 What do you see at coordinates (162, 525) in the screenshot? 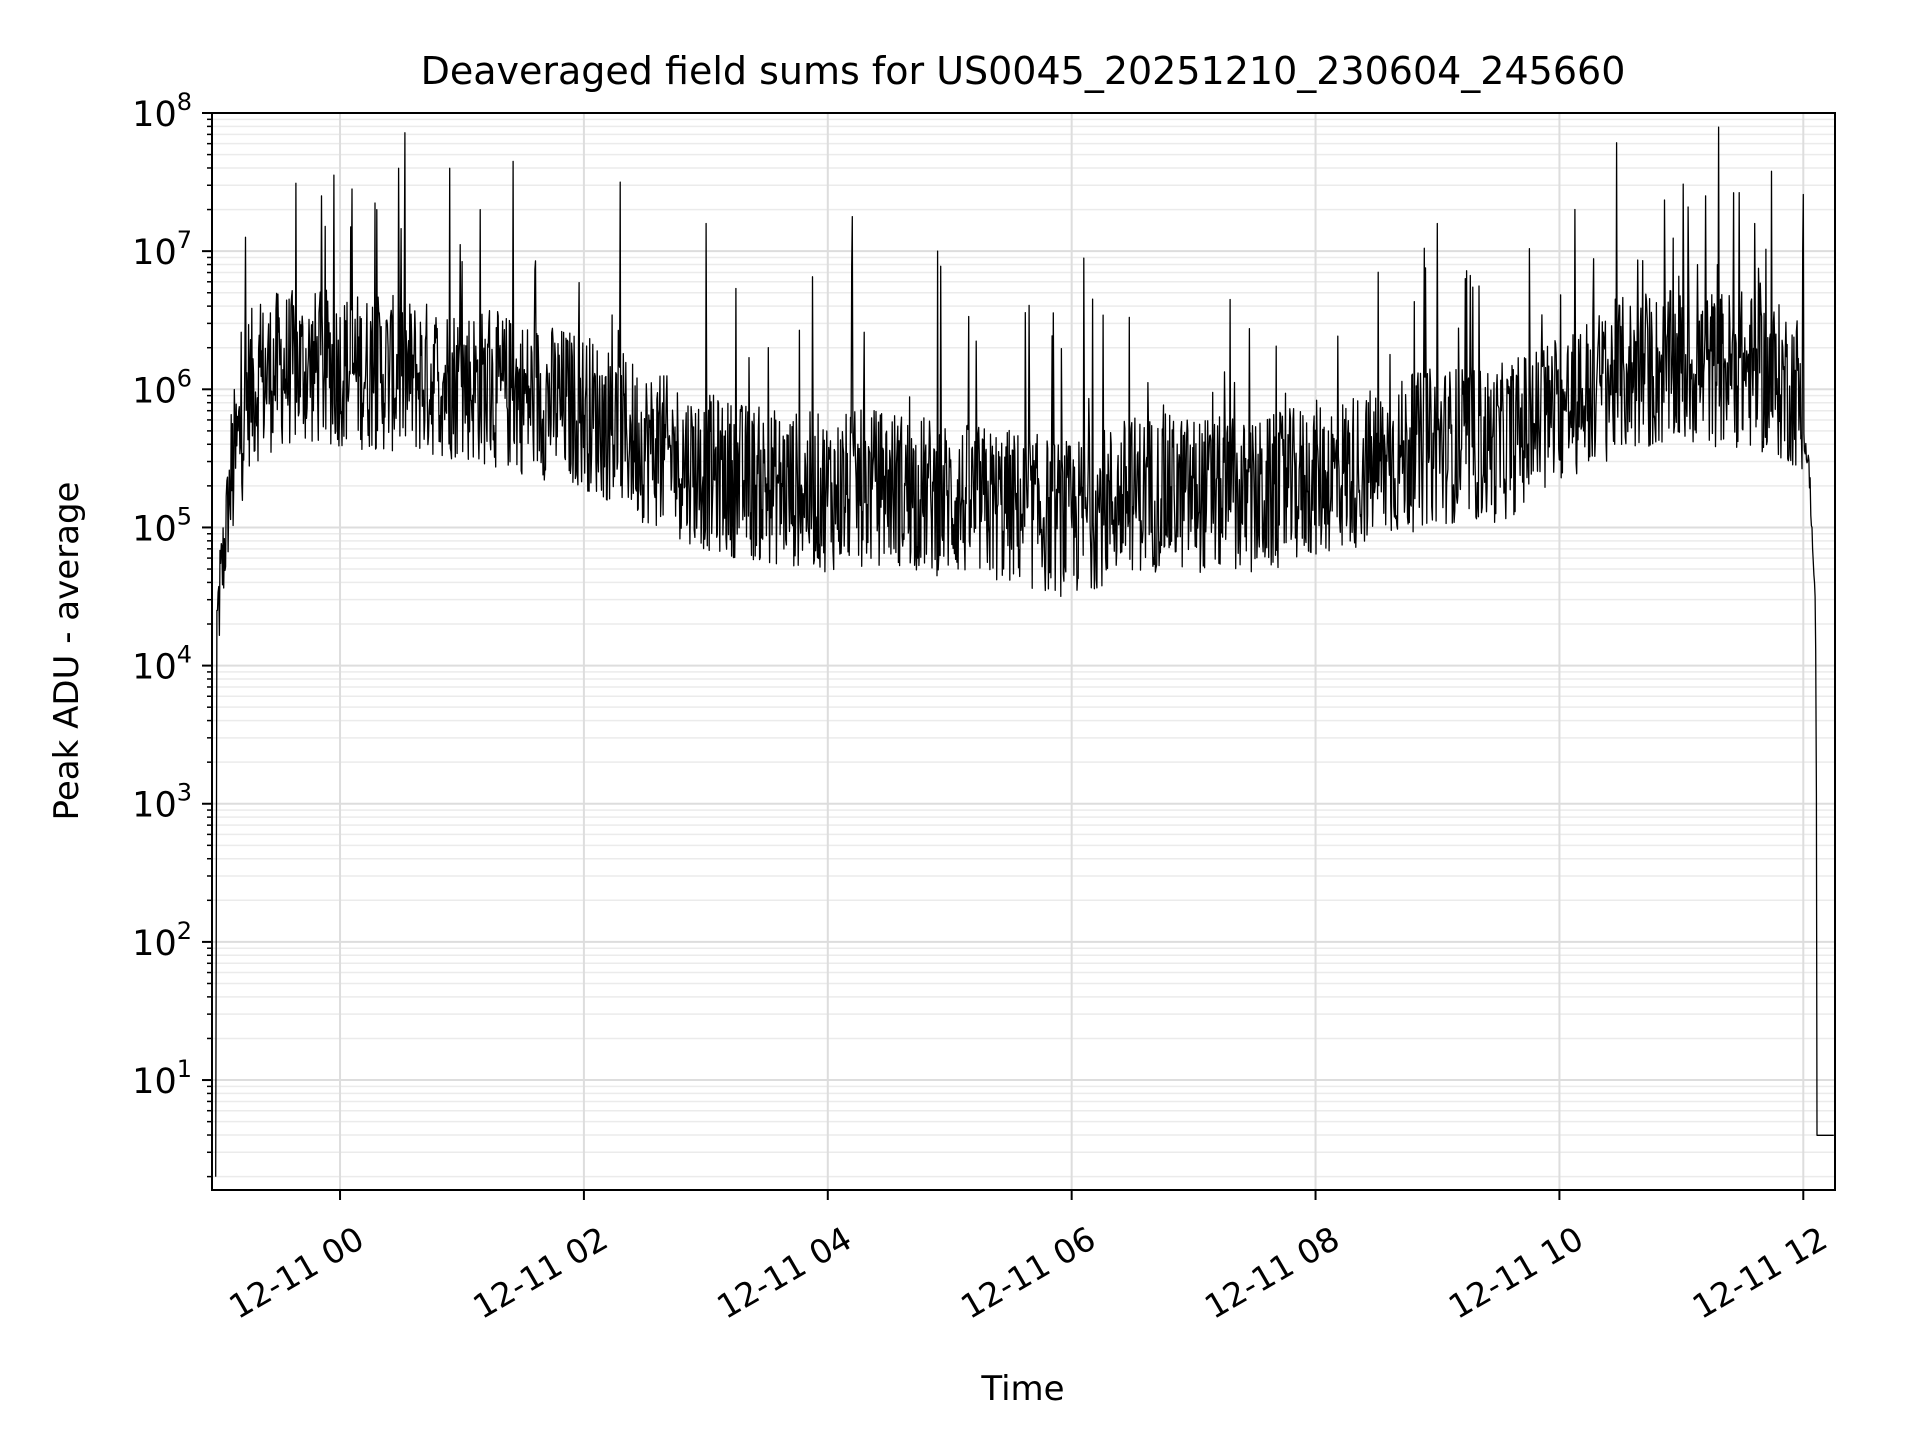
I see `y-tick-label: 10⁵` at bounding box center [162, 525].